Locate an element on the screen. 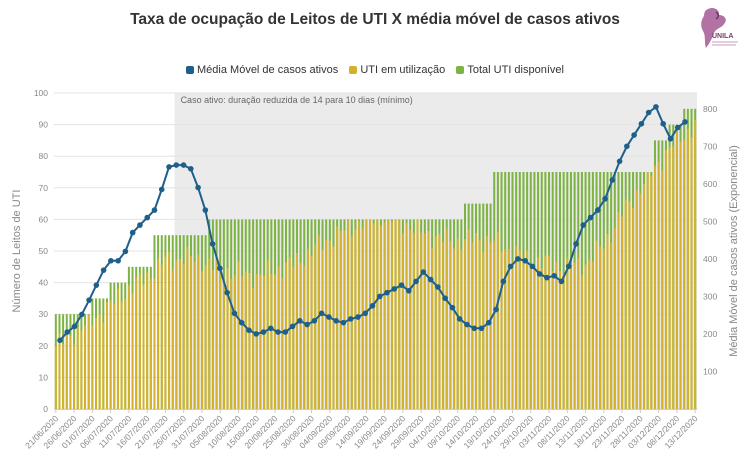  y-axis-right: 100 200 300 400 500 600 700 800 is located at coordinates (710, 240).